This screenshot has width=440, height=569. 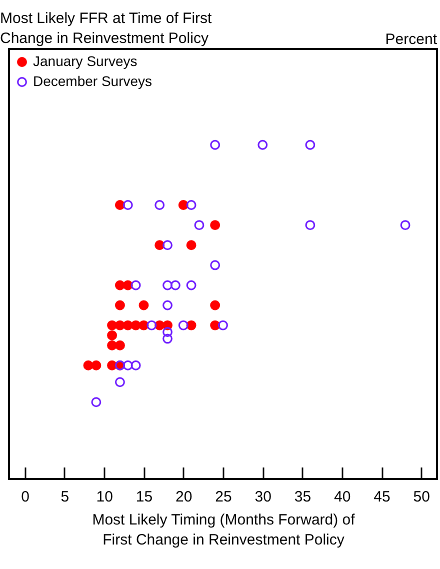 I want to click on x-tick-label: 50, so click(x=421, y=497).